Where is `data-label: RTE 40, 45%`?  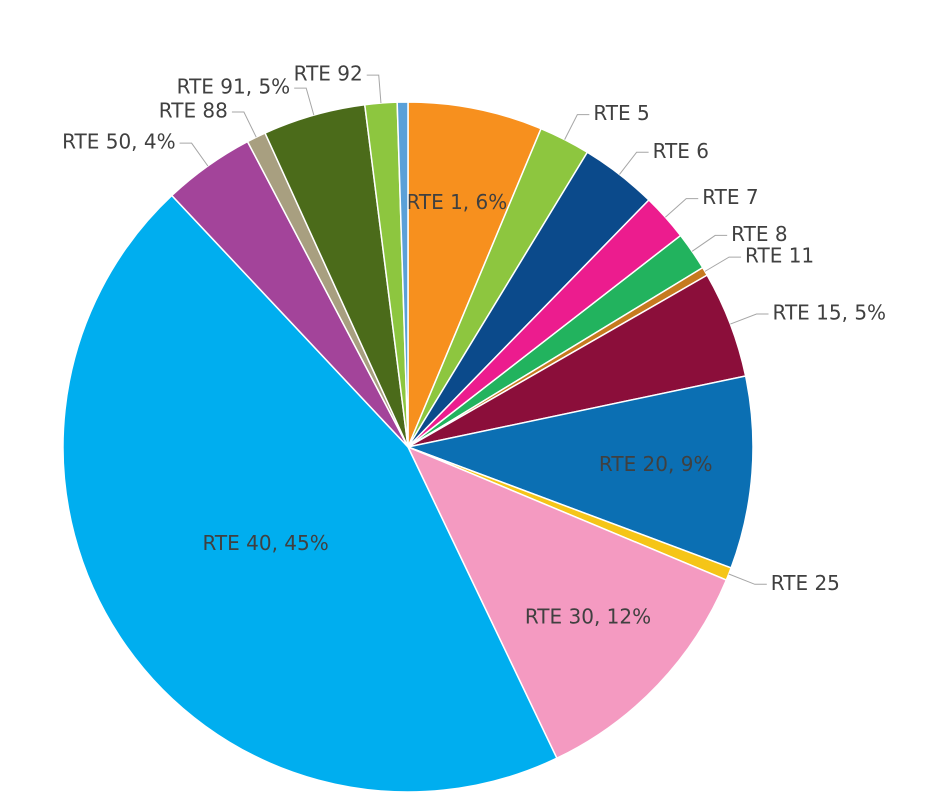
data-label: RTE 40, 45% is located at coordinates (265, 543).